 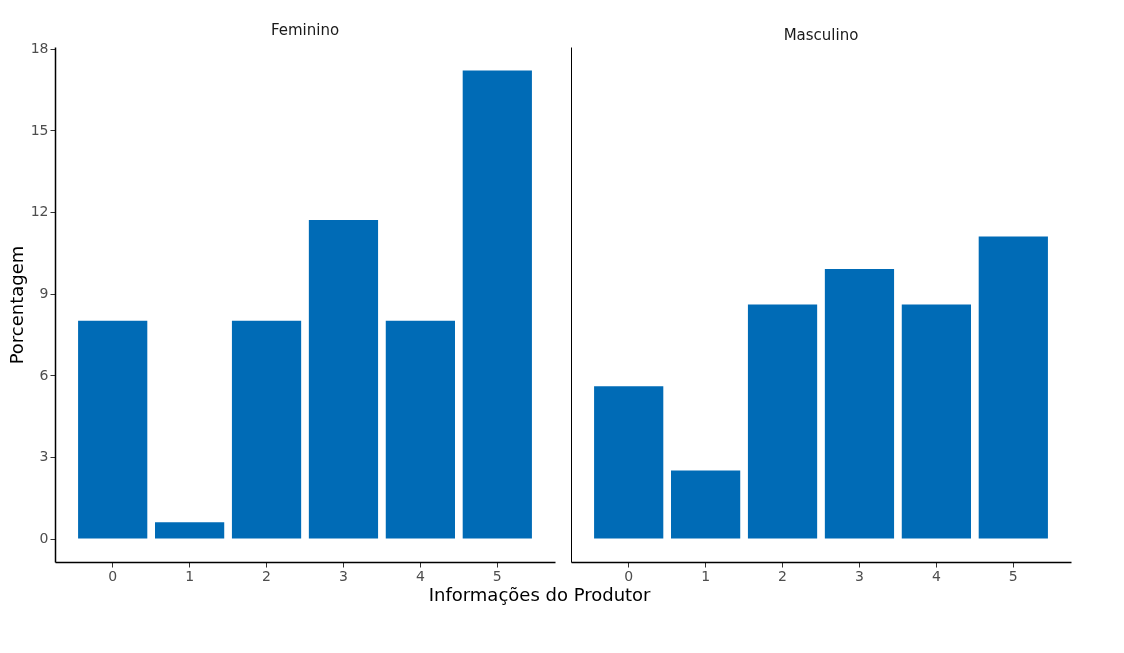 I want to click on y-tick-label: 18, so click(x=39, y=48).